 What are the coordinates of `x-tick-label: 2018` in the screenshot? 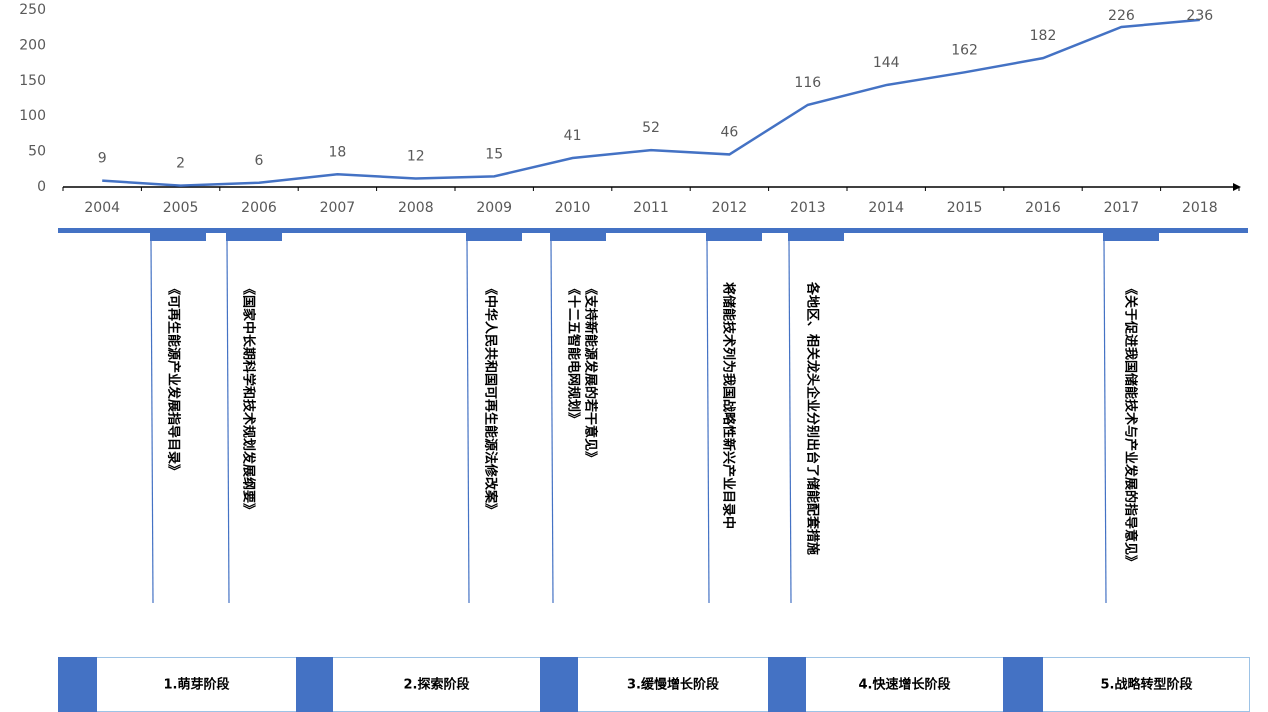 It's located at (1200, 208).